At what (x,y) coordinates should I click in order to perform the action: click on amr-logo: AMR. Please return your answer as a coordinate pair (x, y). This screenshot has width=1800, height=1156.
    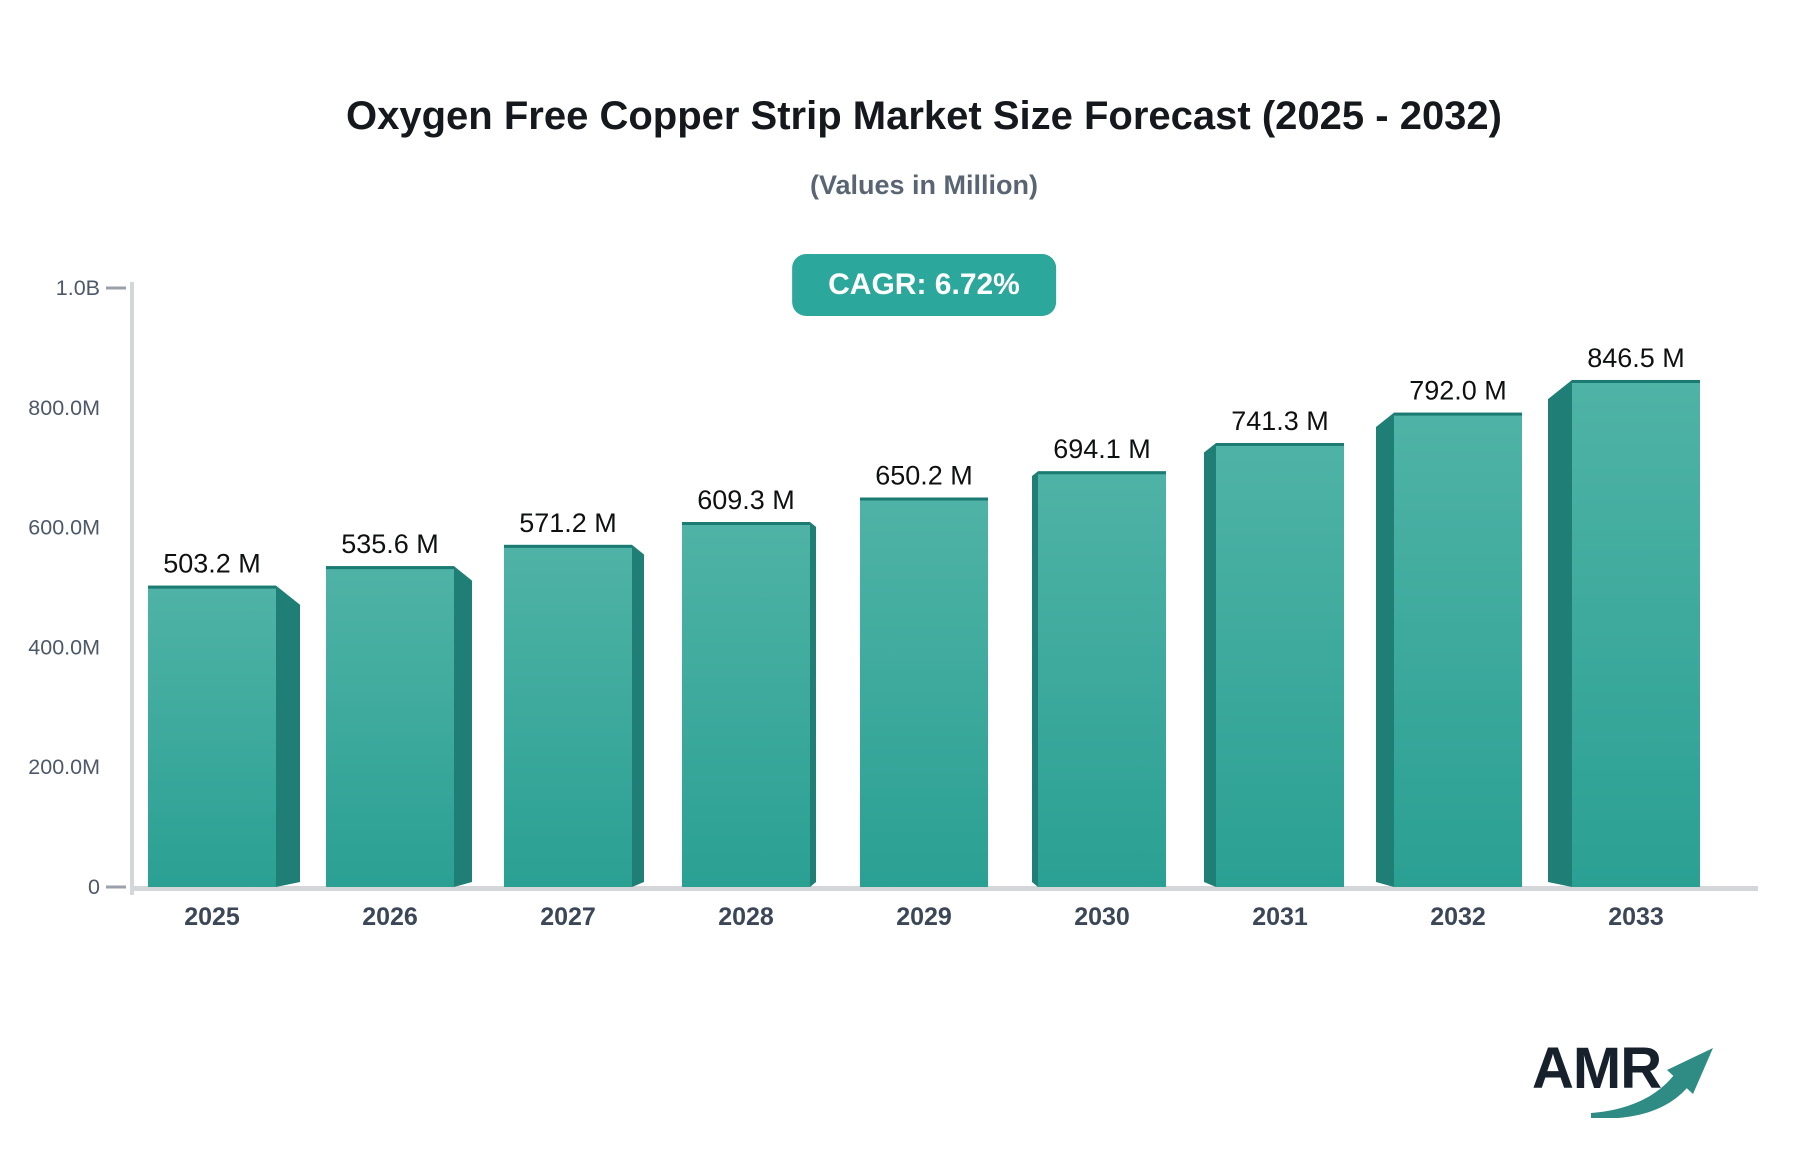
    Looking at the image, I should click on (1625, 1080).